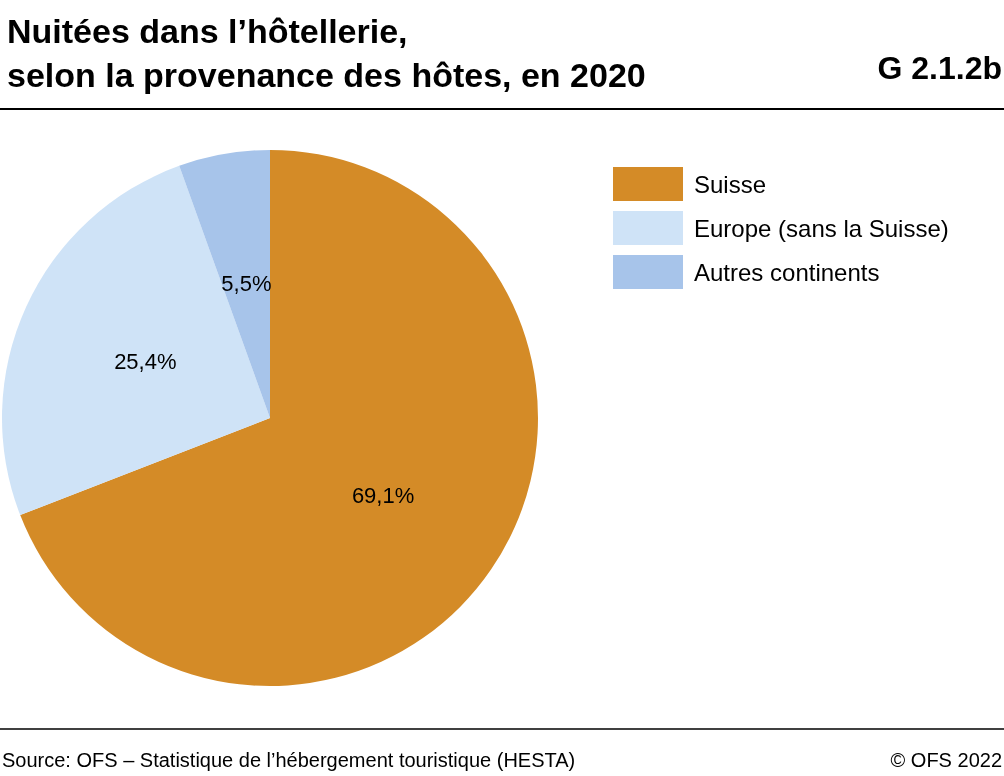 Image resolution: width=1004 pixels, height=776 pixels. Describe the element at coordinates (787, 272) in the screenshot. I see `legend-label: Autres continents` at that location.